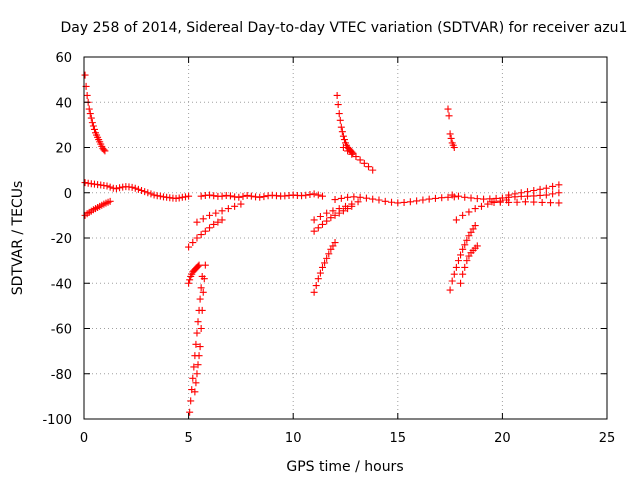 The image size is (640, 480). I want to click on series-dip-17h, so click(462, 258).